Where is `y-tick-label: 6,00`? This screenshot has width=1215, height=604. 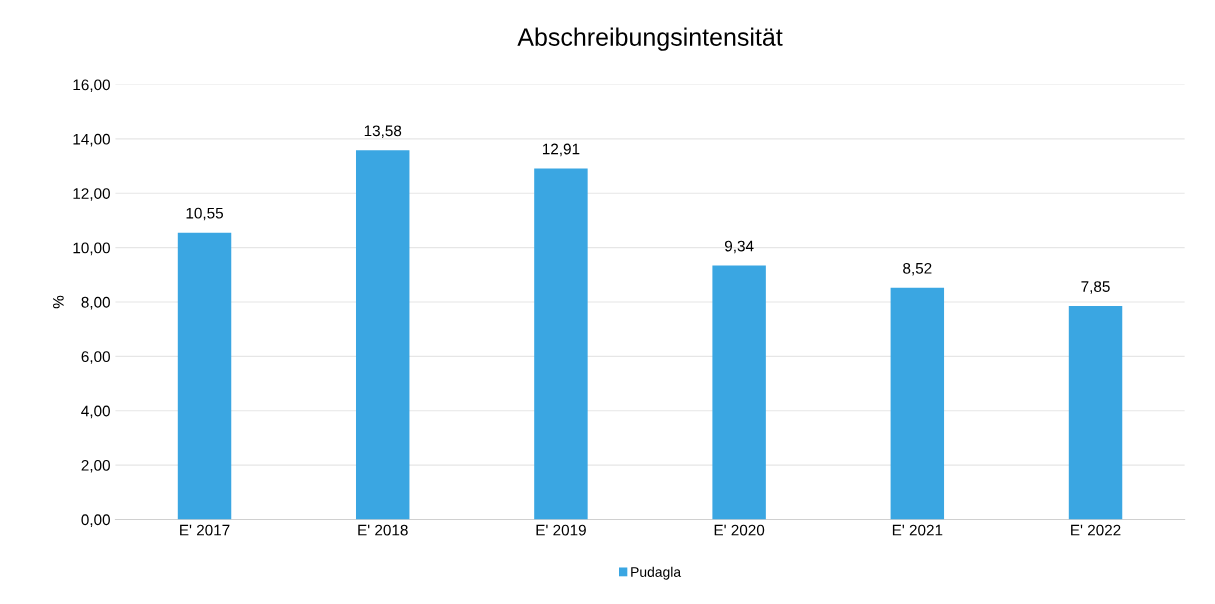
y-tick-label: 6,00 is located at coordinates (95, 357).